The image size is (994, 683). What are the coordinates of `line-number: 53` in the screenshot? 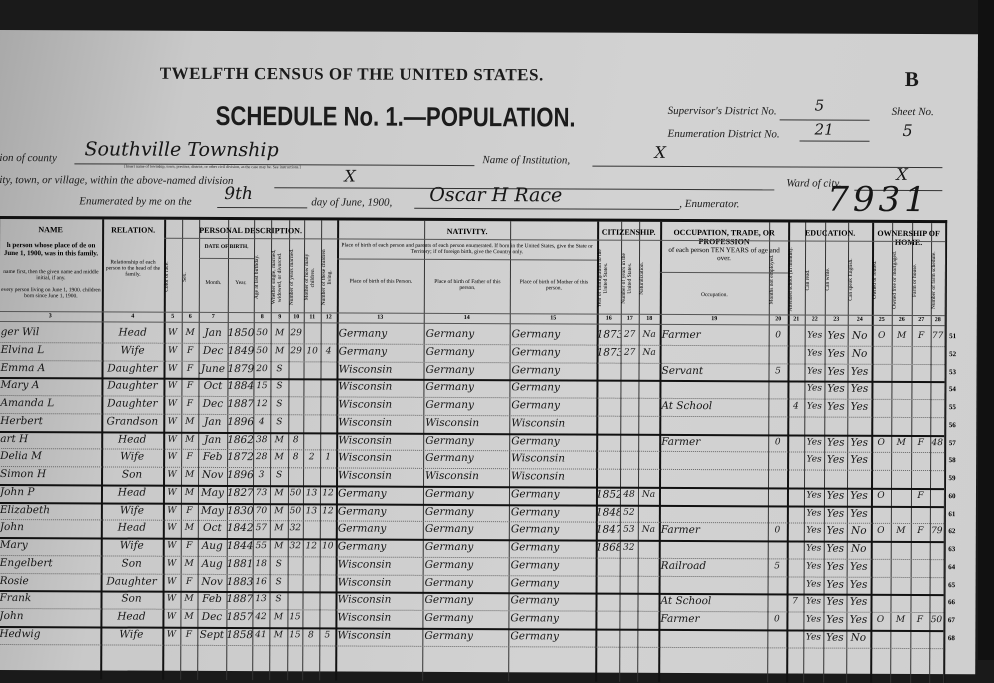 It's located at (952, 372).